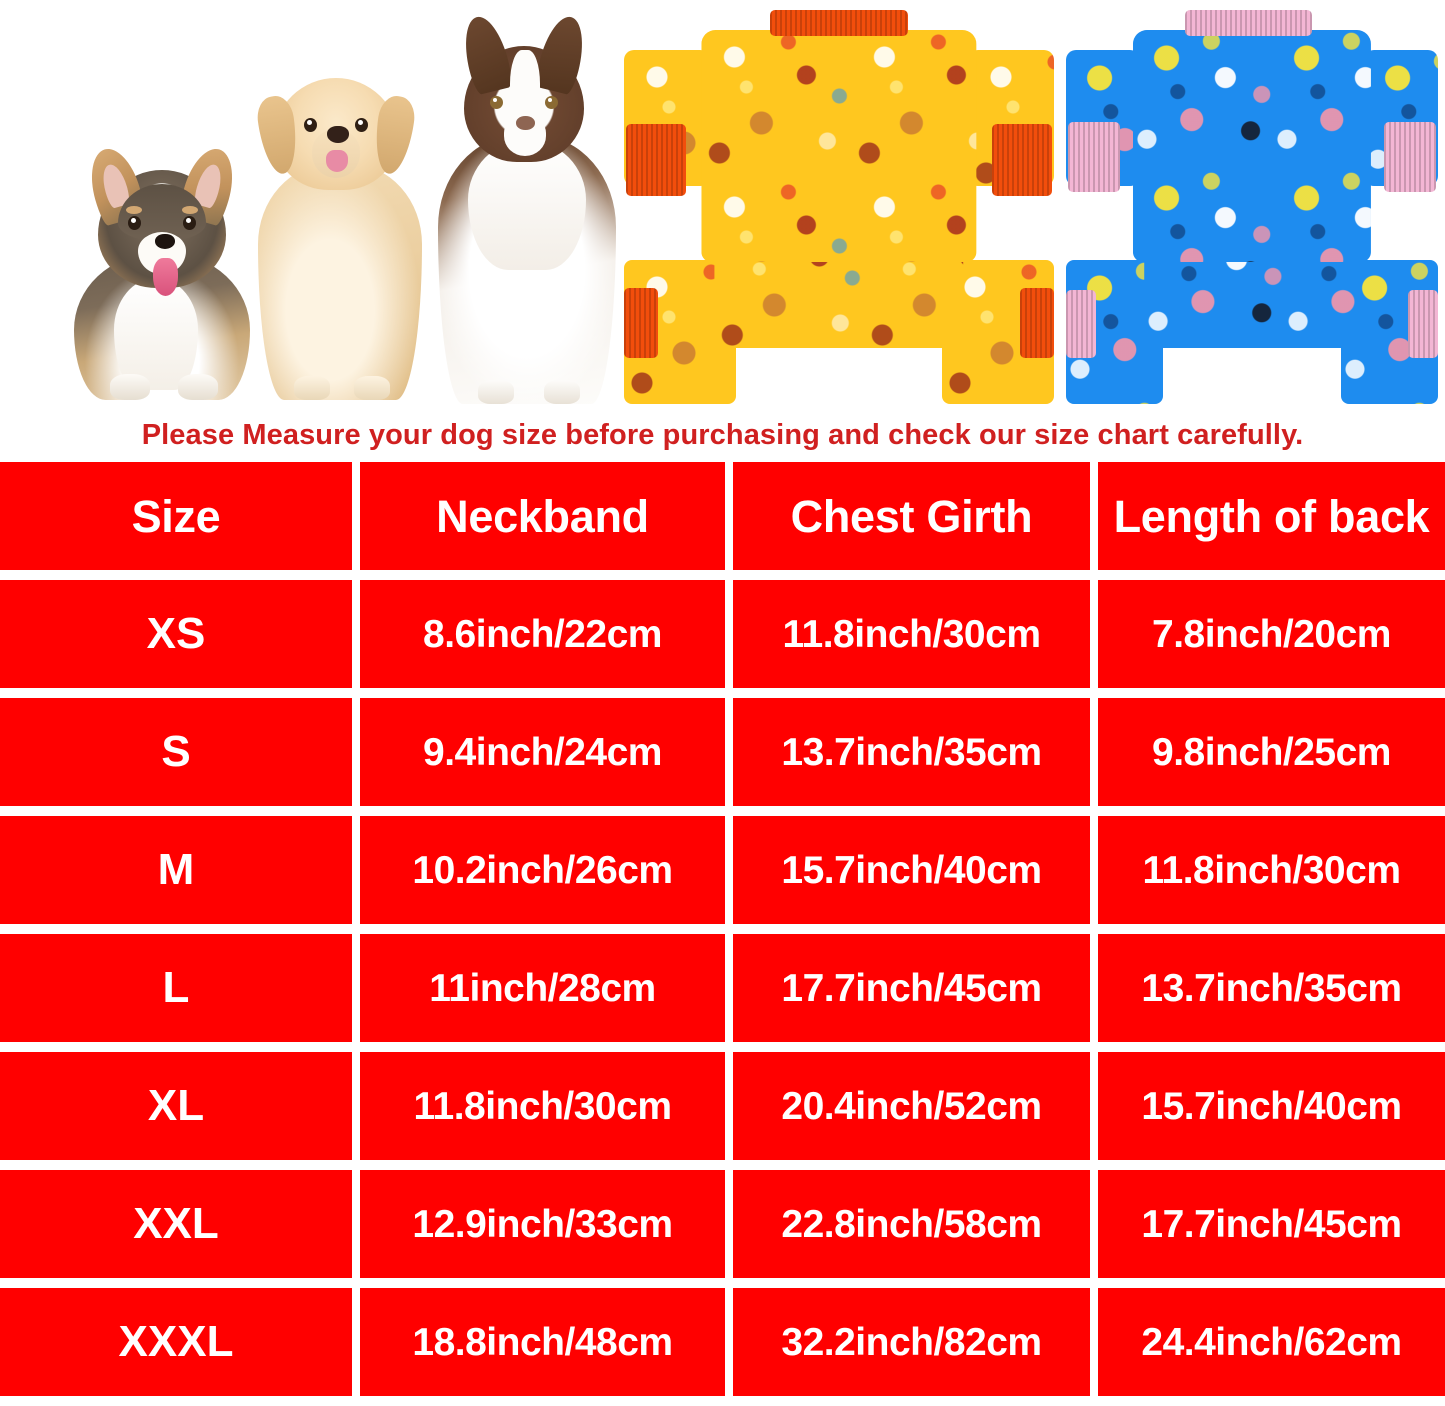 The width and height of the screenshot is (1445, 1406). I want to click on golden-ear-left, so click(278, 135).